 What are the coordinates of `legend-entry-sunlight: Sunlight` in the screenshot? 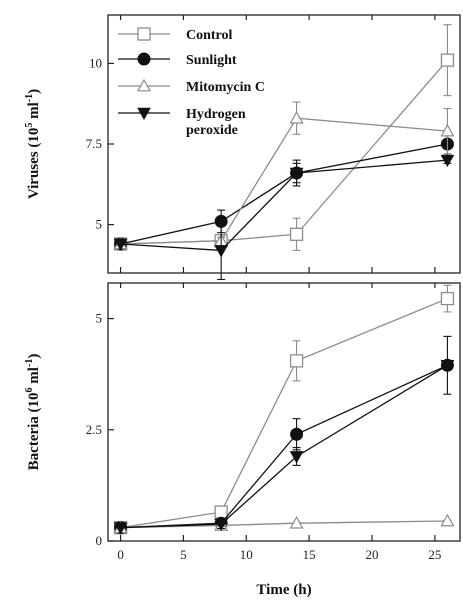 It's located at (177, 60).